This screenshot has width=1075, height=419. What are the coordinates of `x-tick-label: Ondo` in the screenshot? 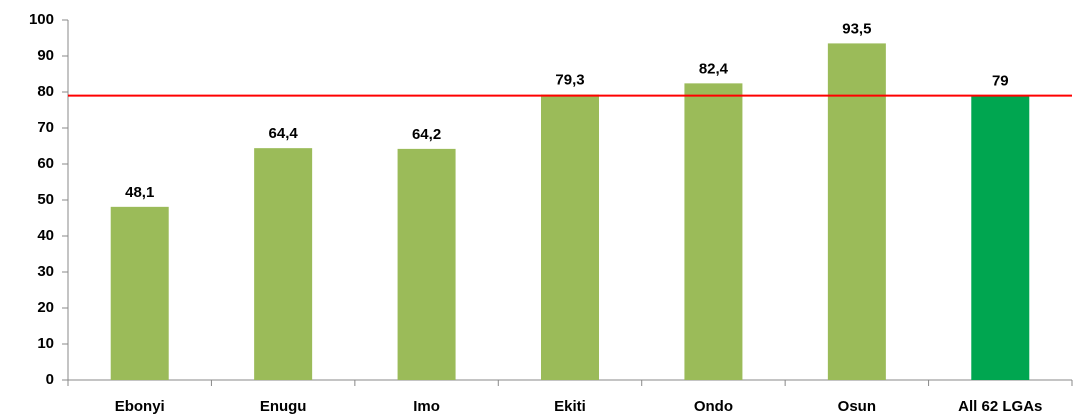 It's located at (713, 406).